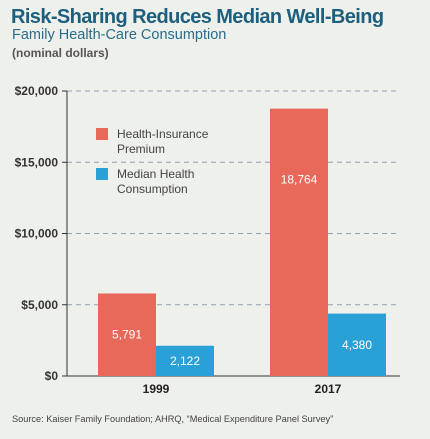 The image size is (430, 439). I want to click on legend-swatch-consumption, so click(102, 174).